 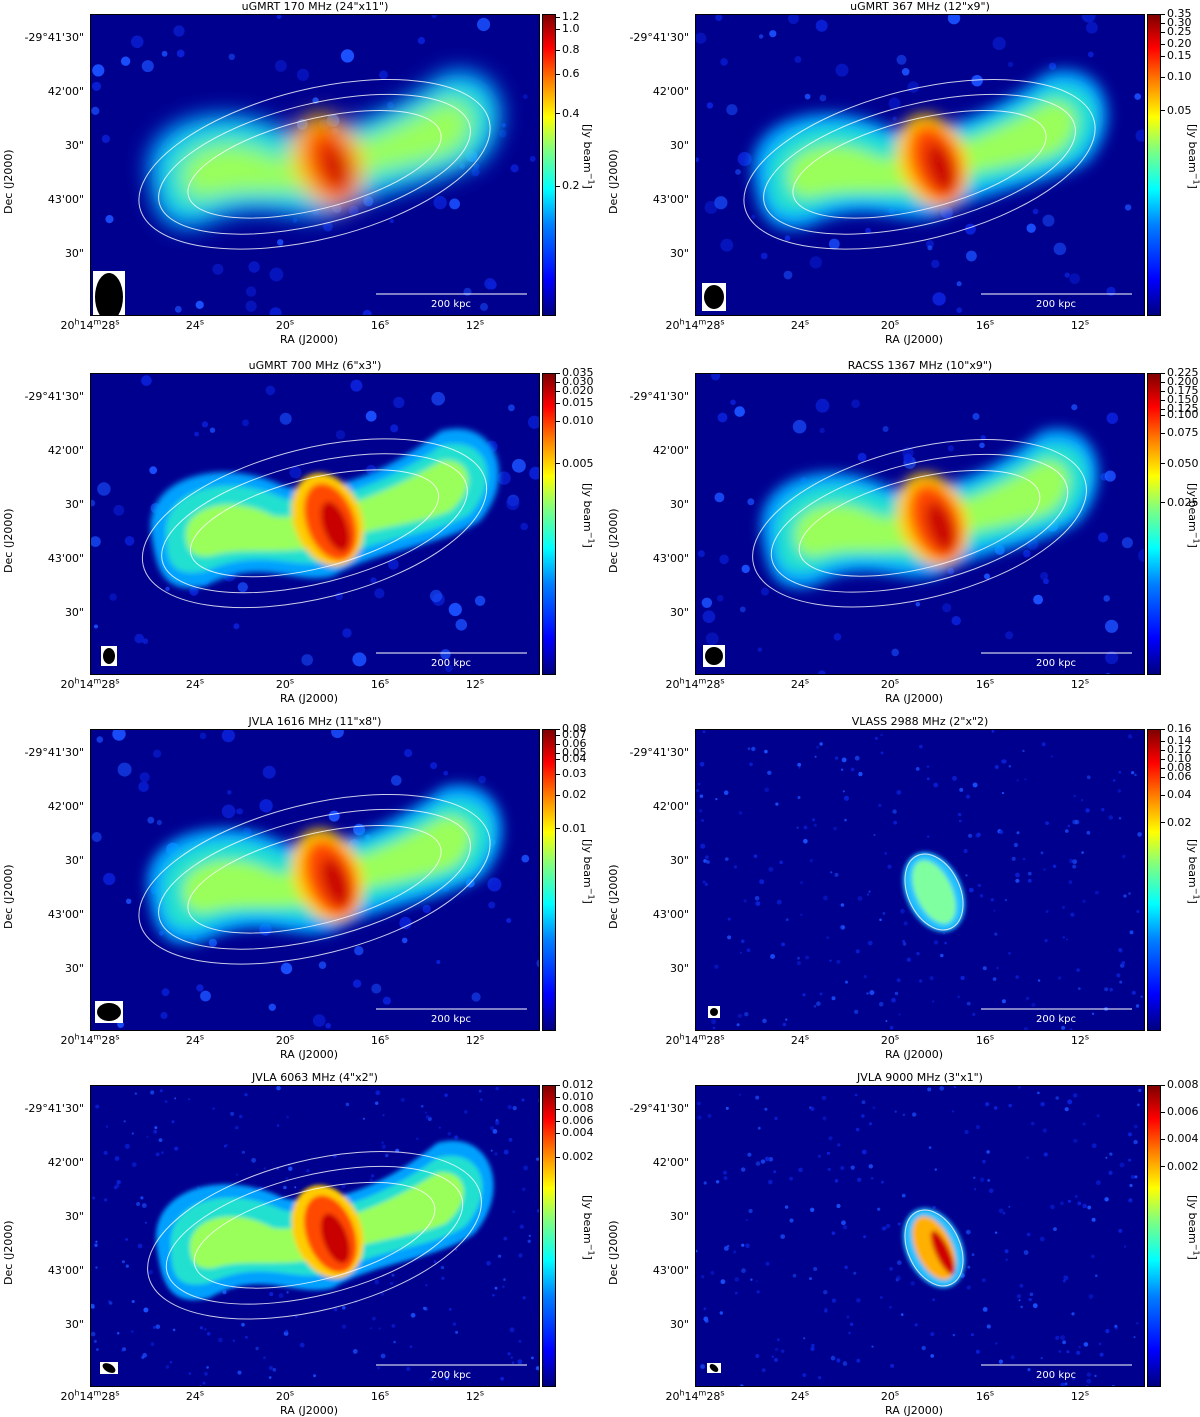 I want to click on panel-title: uGMRT 170 MHz (24"x11"), so click(x=315, y=6).